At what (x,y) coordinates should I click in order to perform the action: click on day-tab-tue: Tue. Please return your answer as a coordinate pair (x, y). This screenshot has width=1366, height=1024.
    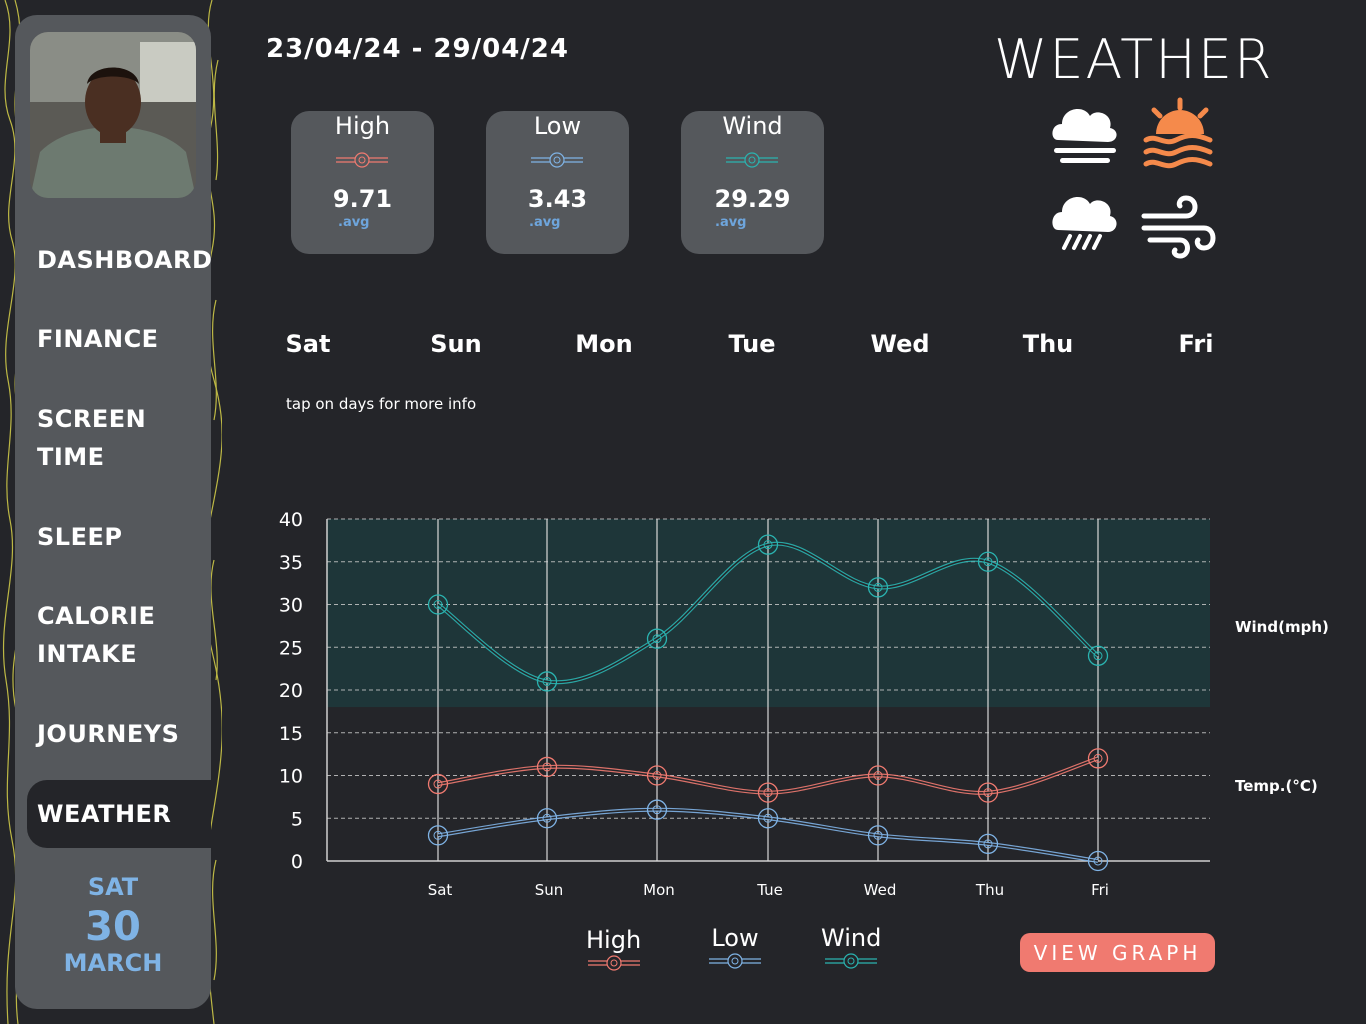
    Looking at the image, I should click on (752, 344).